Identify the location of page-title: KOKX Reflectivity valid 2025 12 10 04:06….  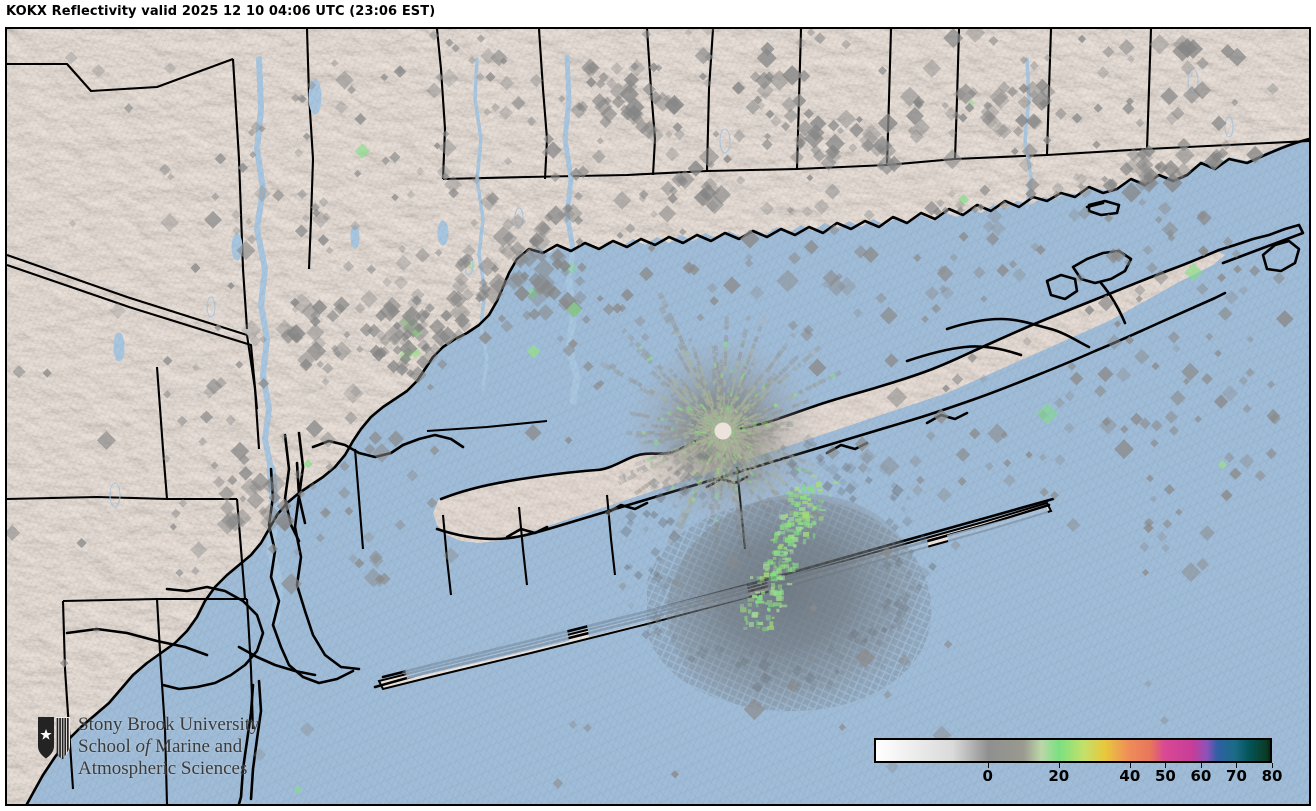
(221, 11).